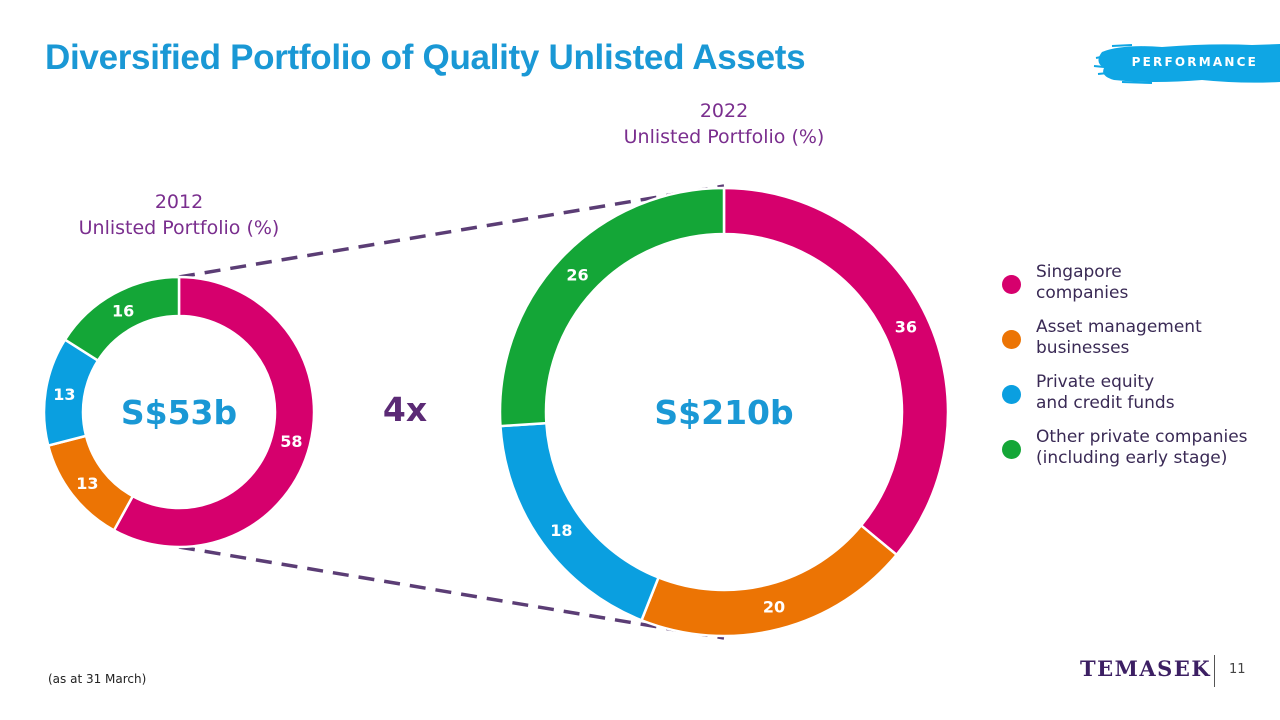  I want to click on donut-2022-value-label: 36, so click(906, 326).